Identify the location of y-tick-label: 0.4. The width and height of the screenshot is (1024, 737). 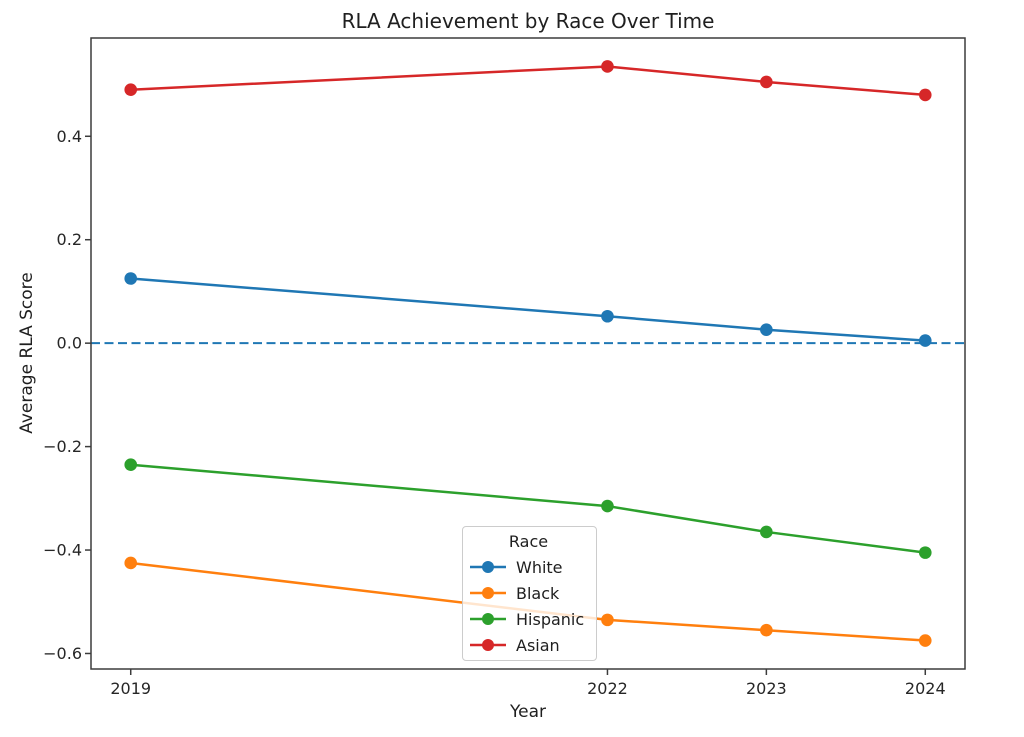
(69, 136).